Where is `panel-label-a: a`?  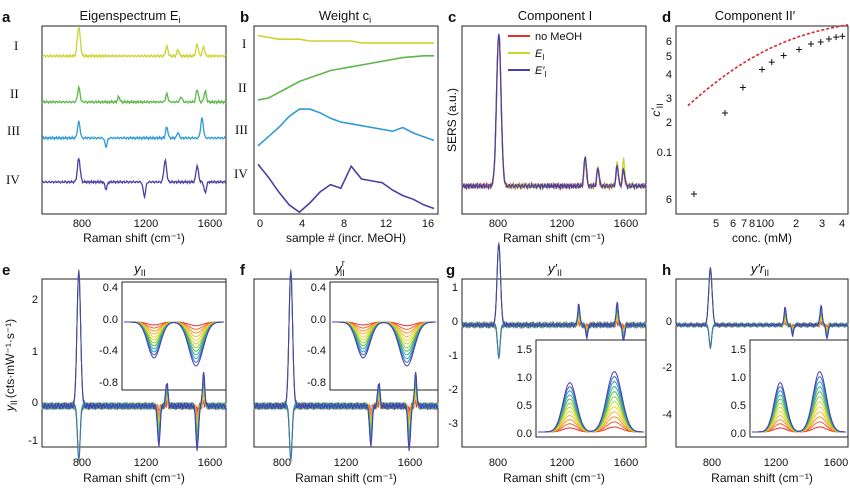
panel-label-a: a is located at coordinates (6, 17).